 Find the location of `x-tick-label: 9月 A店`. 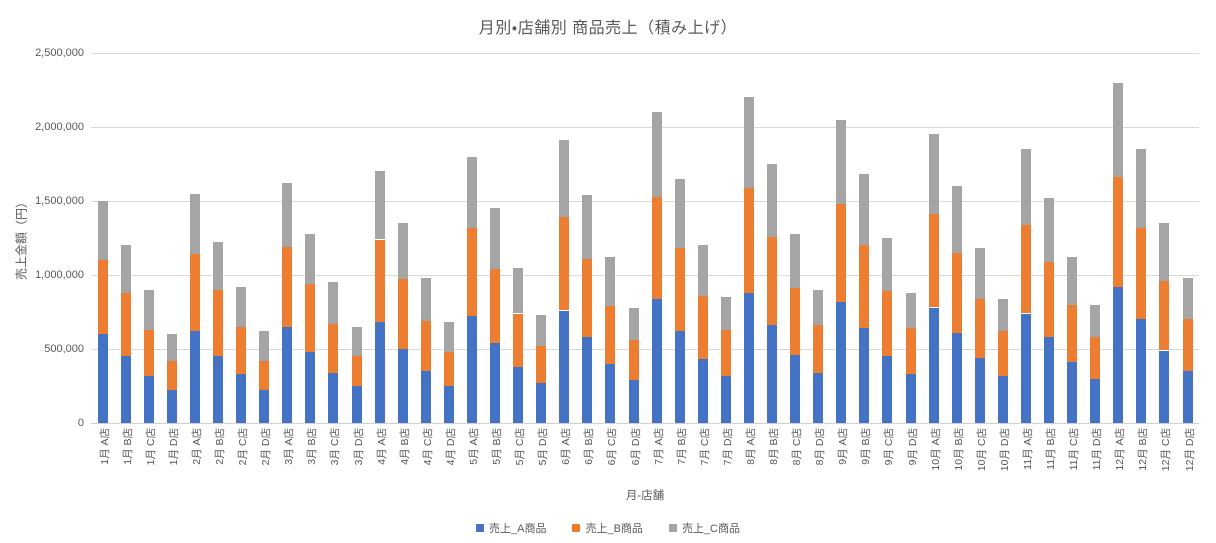

x-tick-label: 9月 A店 is located at coordinates (843, 446).